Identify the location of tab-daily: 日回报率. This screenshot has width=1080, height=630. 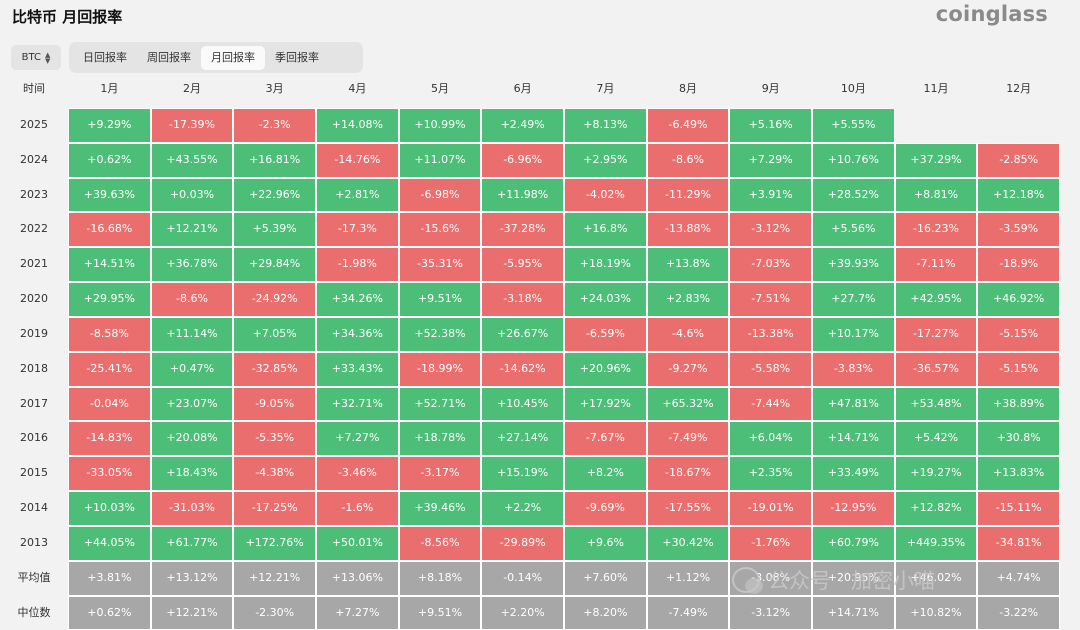
(105, 57).